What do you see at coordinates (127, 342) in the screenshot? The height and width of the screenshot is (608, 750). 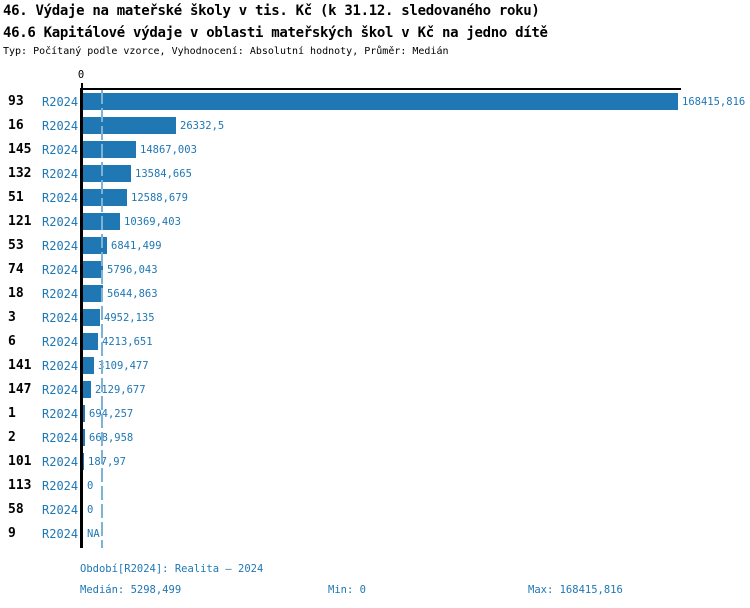 I see `row-value-label: 4213,651` at bounding box center [127, 342].